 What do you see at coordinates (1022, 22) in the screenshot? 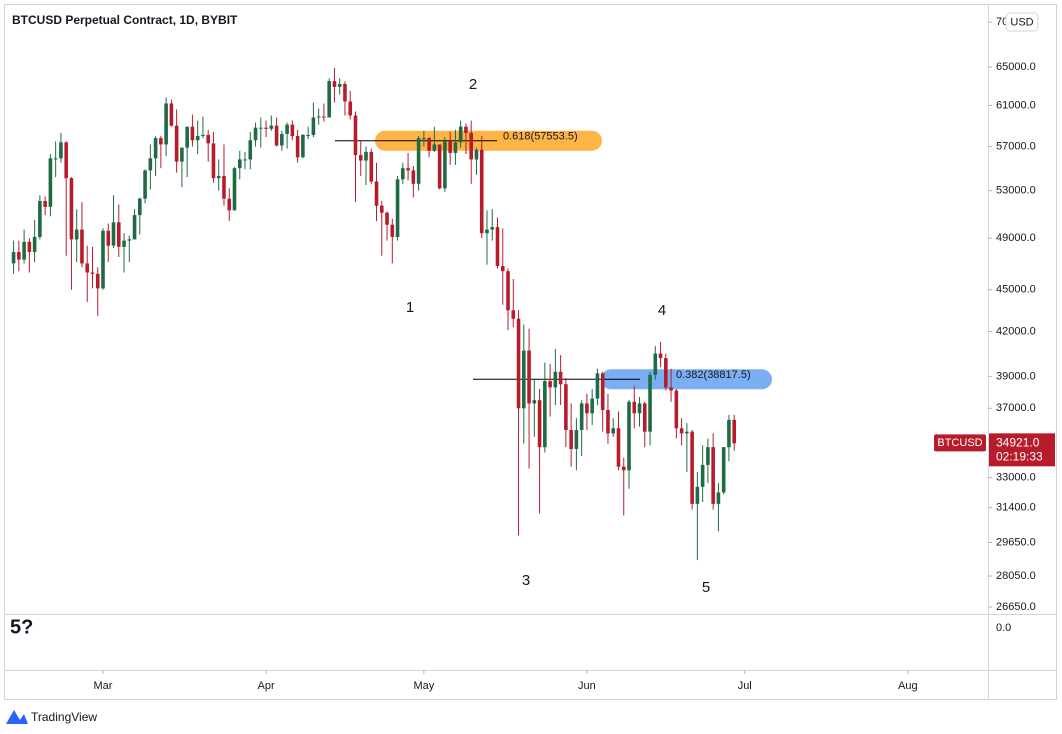
I see `currency-button` at bounding box center [1022, 22].